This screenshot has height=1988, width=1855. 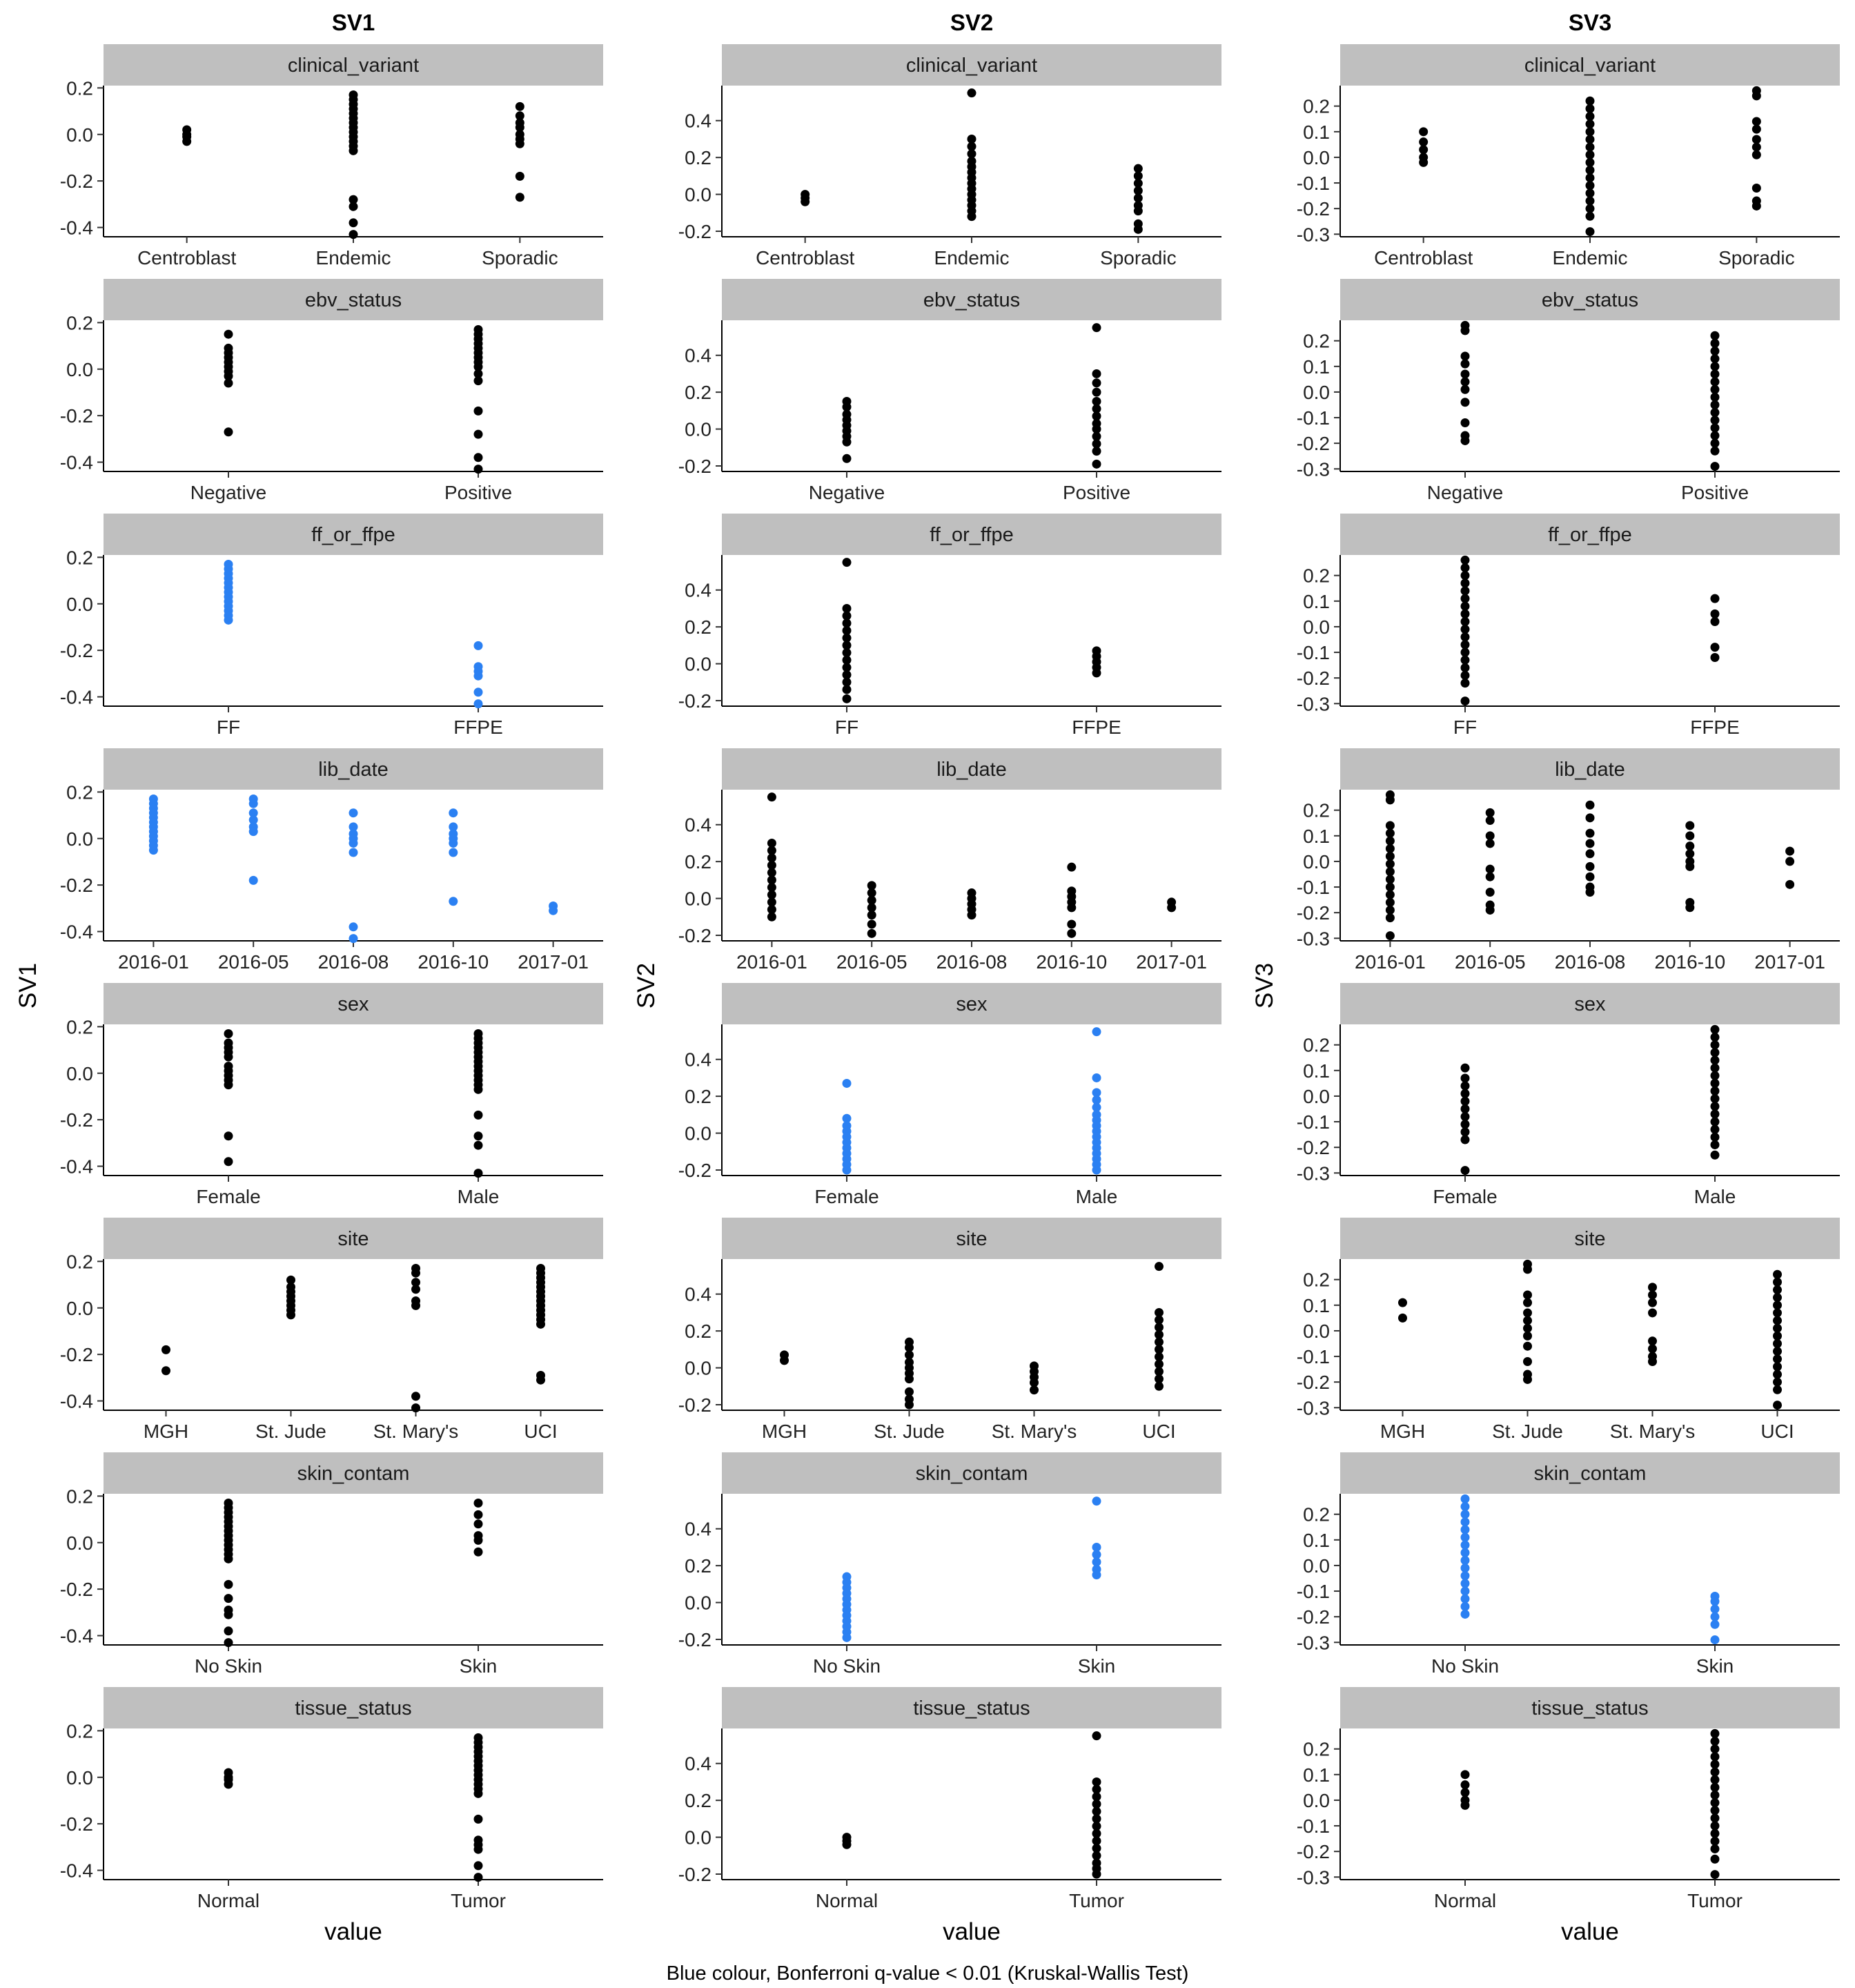 What do you see at coordinates (646, 985) in the screenshot?
I see `y-axis-titles: SV1 SV2 SV3` at bounding box center [646, 985].